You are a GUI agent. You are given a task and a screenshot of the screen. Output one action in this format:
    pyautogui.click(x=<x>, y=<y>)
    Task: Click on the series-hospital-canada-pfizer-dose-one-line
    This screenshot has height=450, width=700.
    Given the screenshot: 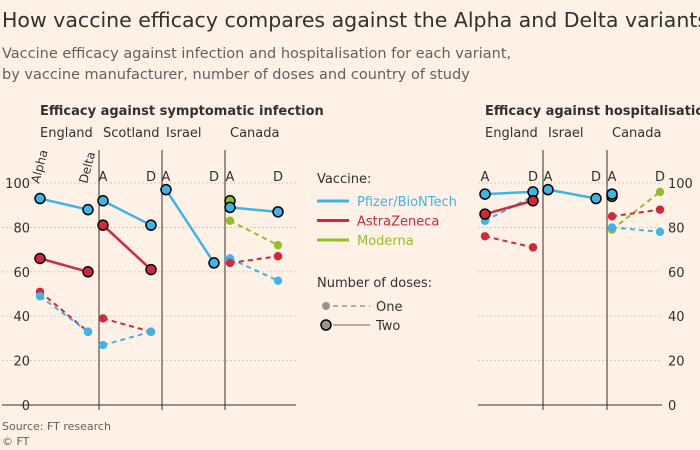 What is the action you would take?
    pyautogui.click(x=636, y=229)
    